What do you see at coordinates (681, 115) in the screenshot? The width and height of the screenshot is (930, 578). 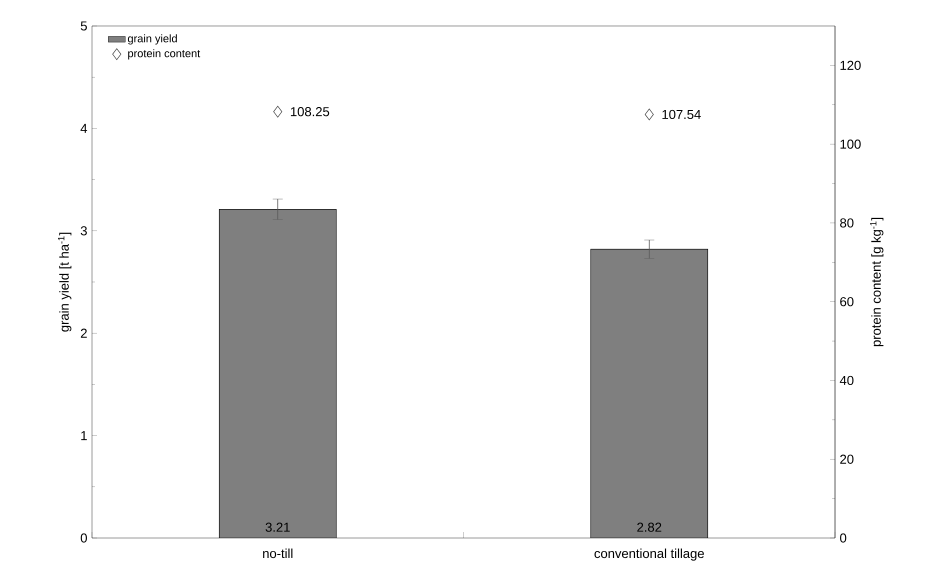 I see `data-label: 107.54` at bounding box center [681, 115].